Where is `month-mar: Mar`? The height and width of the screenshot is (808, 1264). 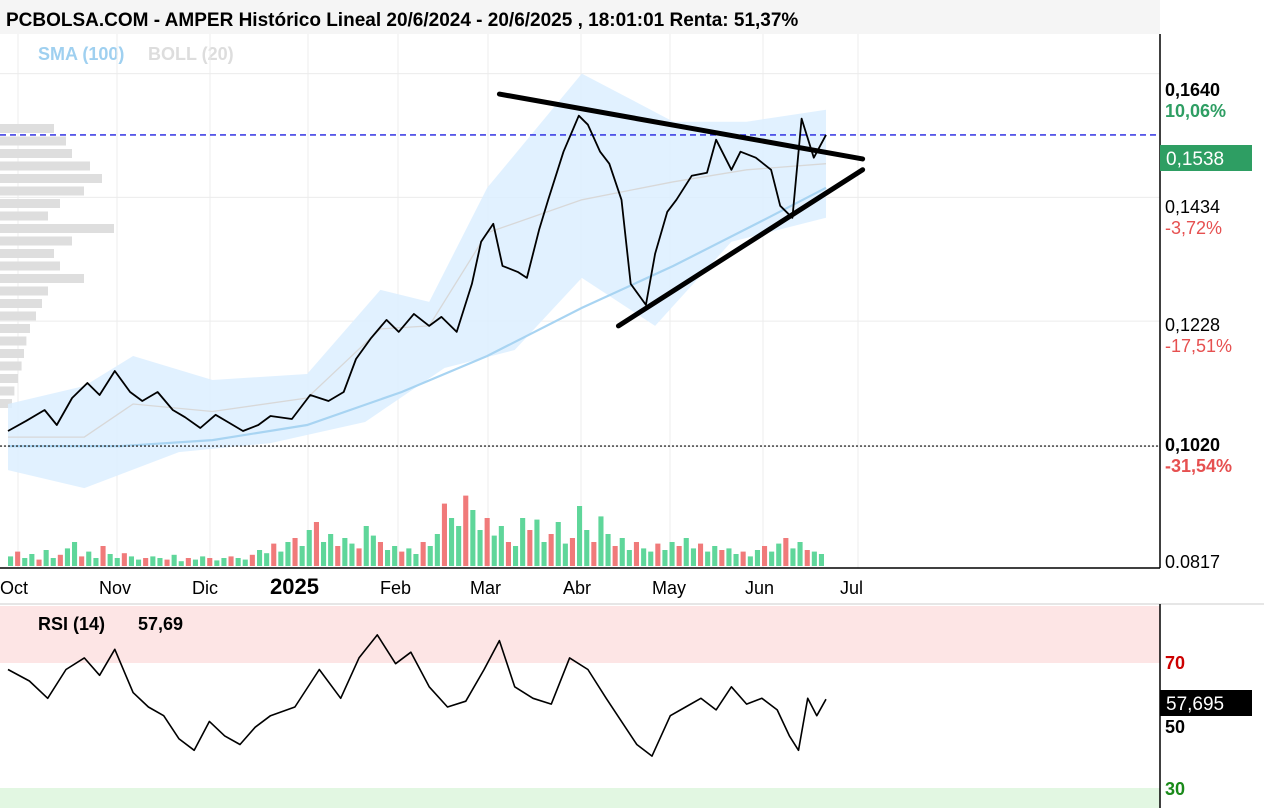
month-mar: Mar is located at coordinates (485, 588).